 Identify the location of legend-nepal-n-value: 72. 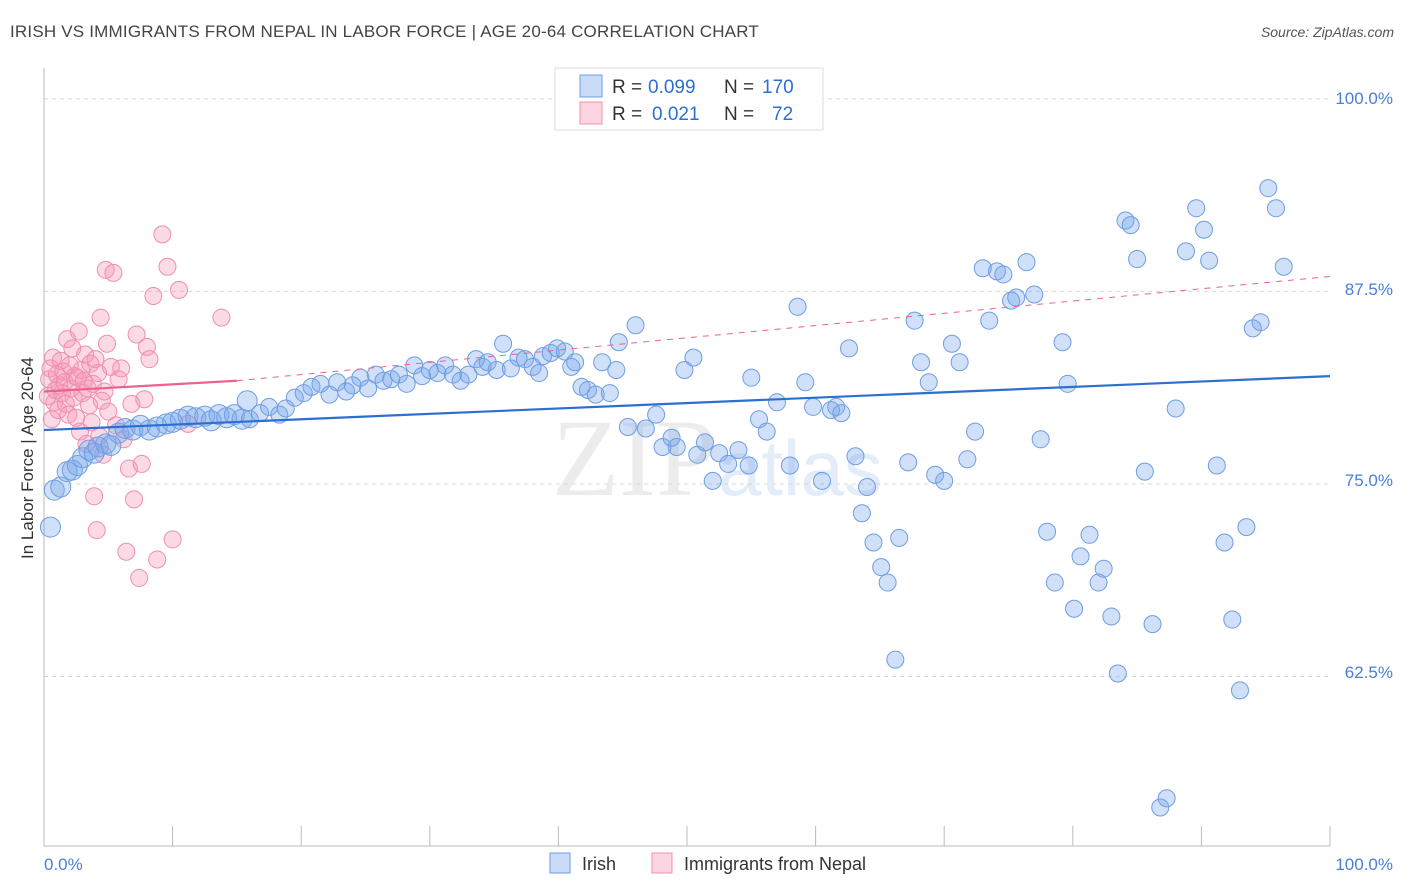
(782, 114).